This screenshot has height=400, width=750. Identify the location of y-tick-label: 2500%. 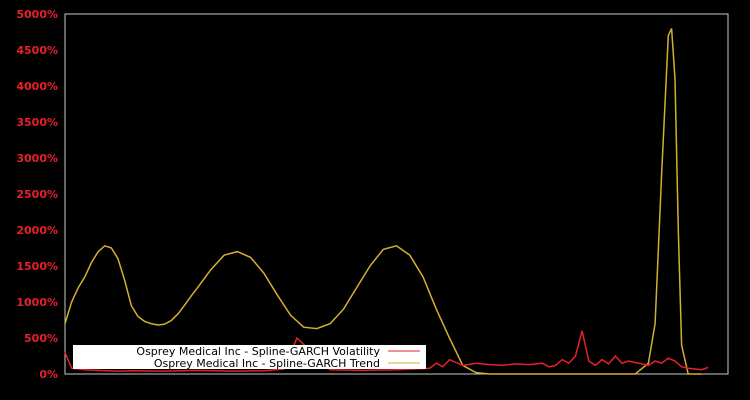
(37, 194).